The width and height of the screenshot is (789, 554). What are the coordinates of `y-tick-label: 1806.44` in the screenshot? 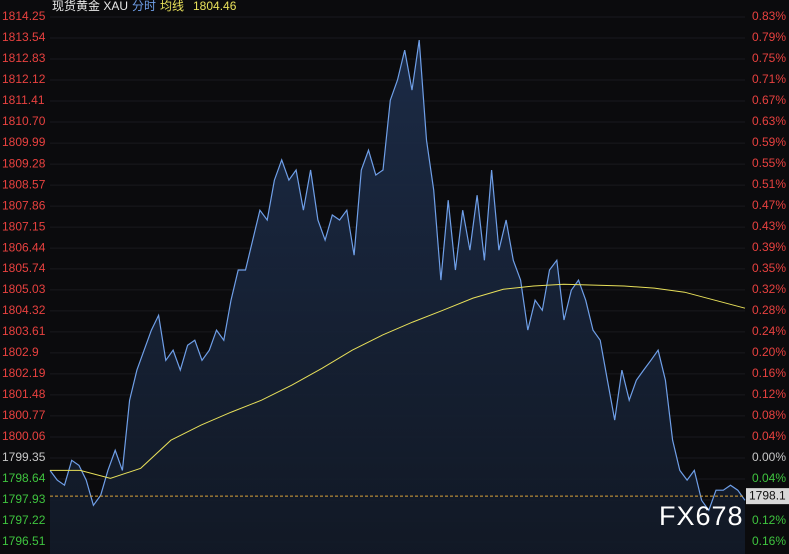 It's located at (24, 247).